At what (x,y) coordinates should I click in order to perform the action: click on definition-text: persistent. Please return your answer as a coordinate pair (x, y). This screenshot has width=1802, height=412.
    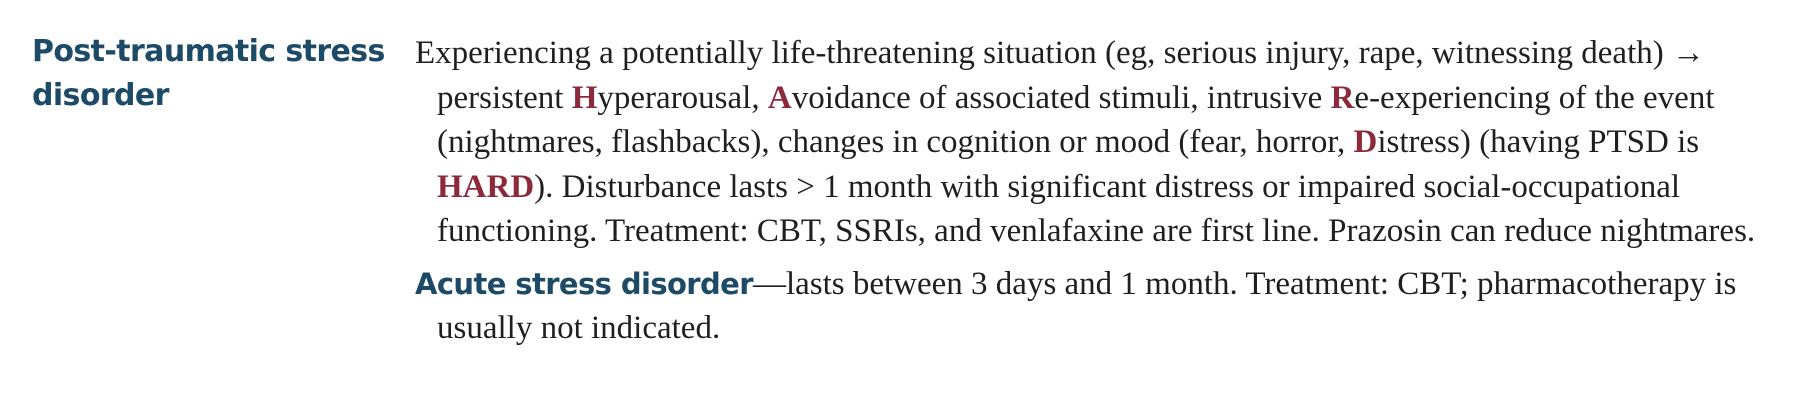
    Looking at the image, I should click on (504, 97).